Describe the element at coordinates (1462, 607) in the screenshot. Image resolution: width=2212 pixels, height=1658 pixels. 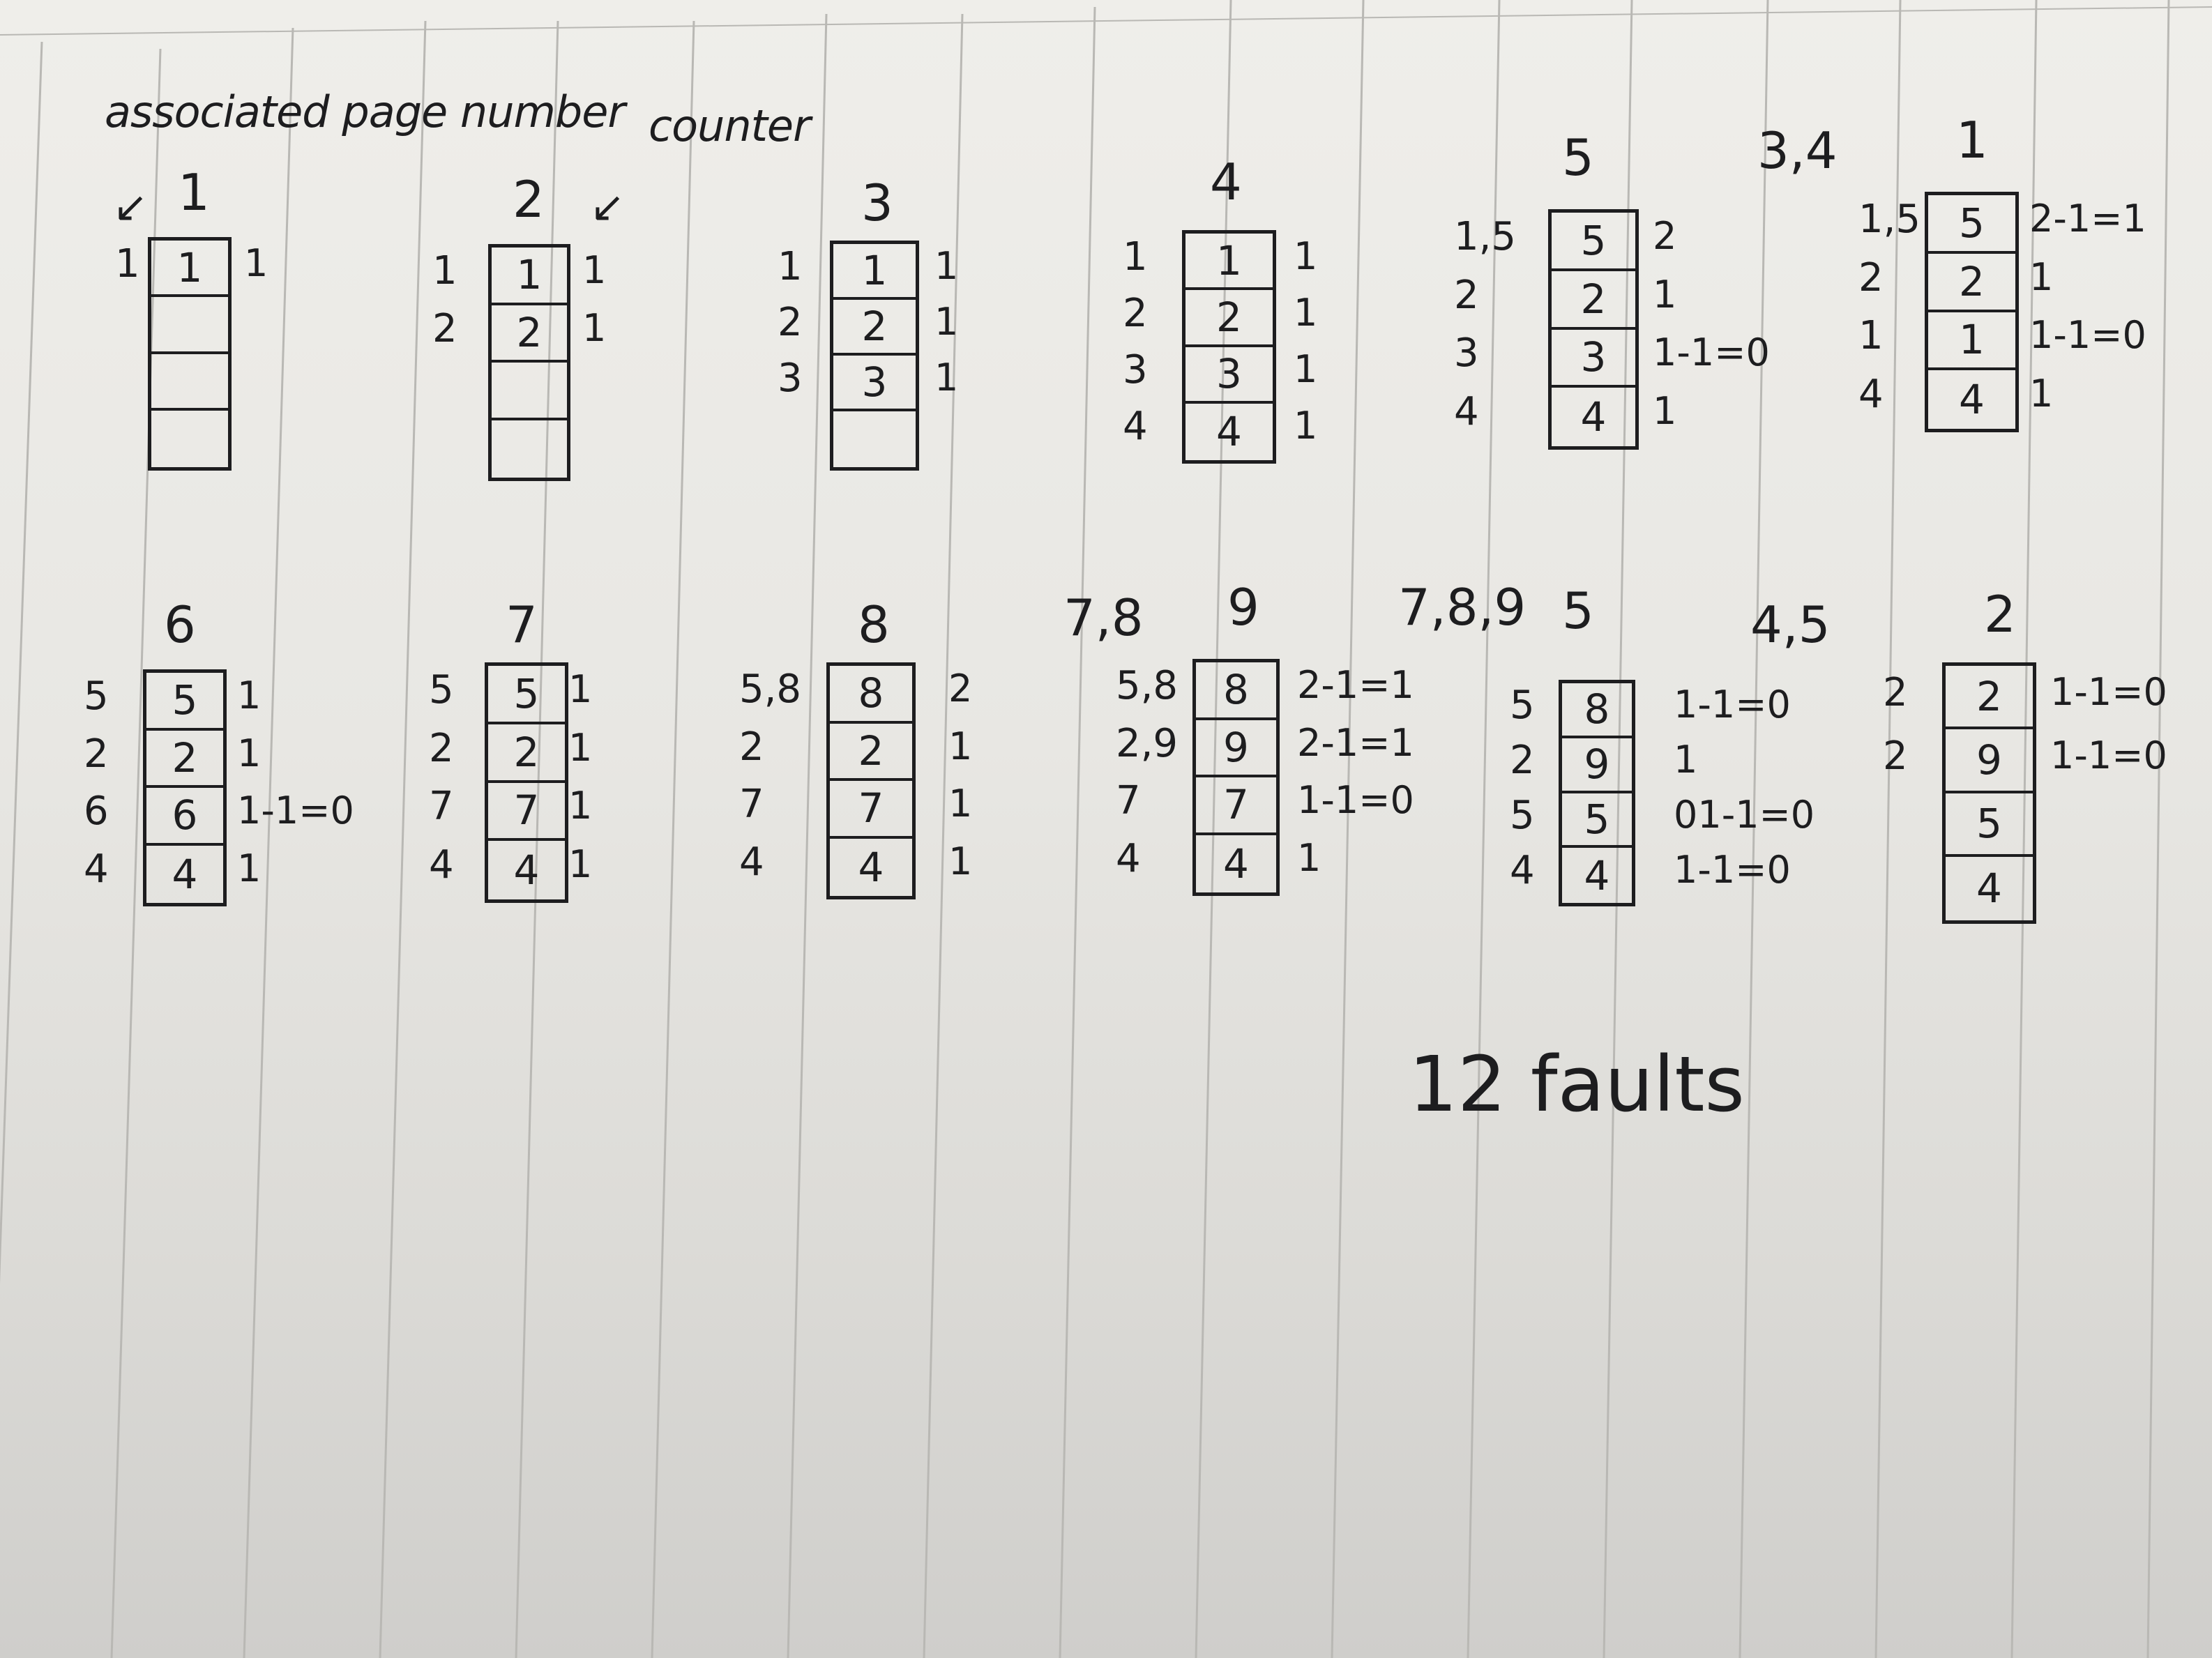
I see `candidate-note: 7,8,9` at that location.